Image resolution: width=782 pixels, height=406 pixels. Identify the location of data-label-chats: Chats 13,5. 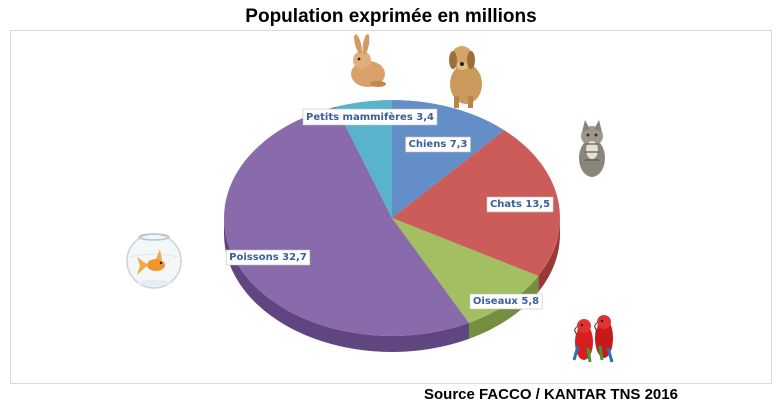
(520, 204).